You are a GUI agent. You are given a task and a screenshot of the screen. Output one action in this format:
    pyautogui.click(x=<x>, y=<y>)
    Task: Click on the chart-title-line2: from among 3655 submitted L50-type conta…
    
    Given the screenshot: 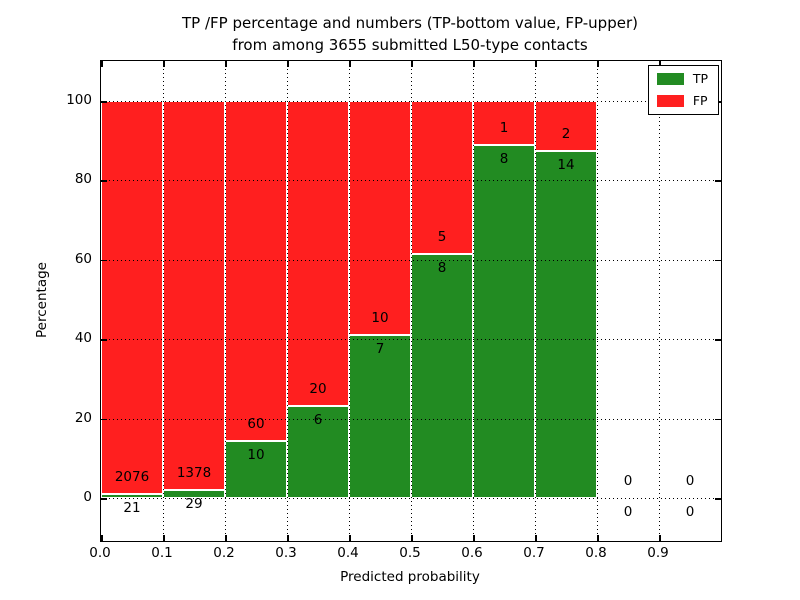 What is the action you would take?
    pyautogui.click(x=410, y=45)
    